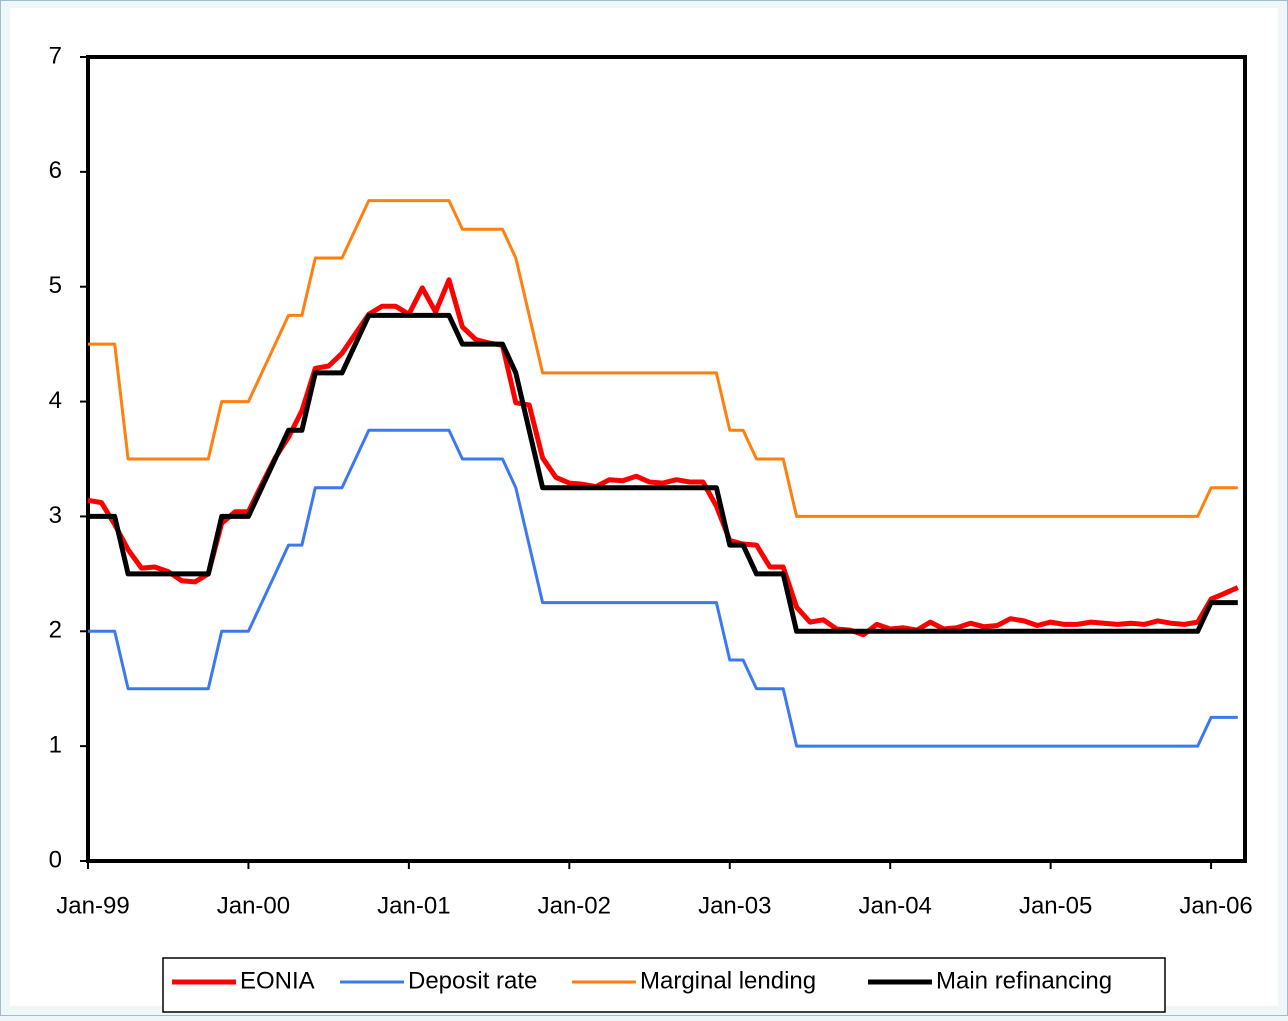 This screenshot has width=1288, height=1021. Describe the element at coordinates (55, 630) in the screenshot. I see `y-tick-label: 2` at that location.